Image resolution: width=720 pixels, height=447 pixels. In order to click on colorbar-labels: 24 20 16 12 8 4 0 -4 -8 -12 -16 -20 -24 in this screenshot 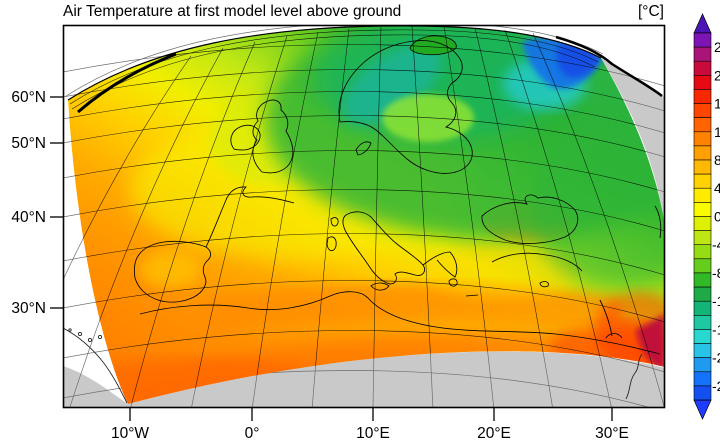, I will do `click(716, 216)`.